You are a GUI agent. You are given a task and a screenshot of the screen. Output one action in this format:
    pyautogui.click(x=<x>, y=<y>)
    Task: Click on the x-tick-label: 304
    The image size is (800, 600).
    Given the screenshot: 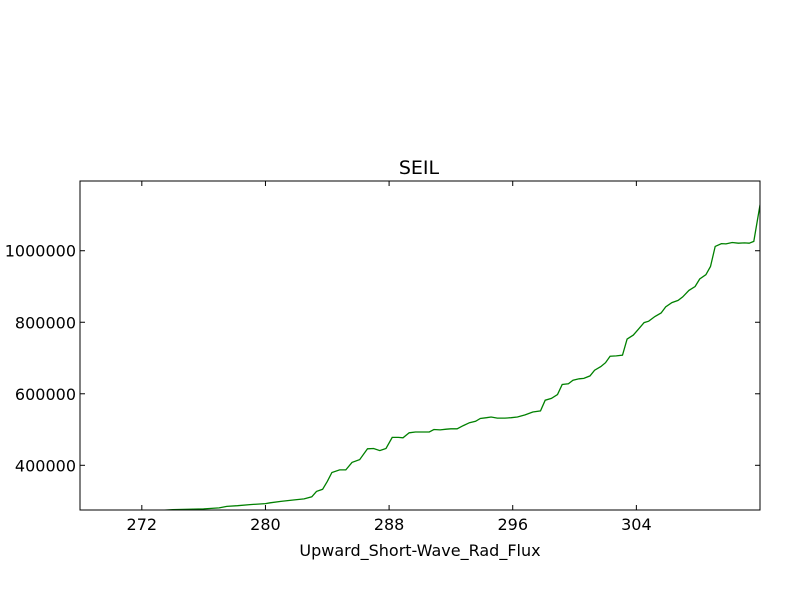 What is the action you would take?
    pyautogui.click(x=636, y=524)
    